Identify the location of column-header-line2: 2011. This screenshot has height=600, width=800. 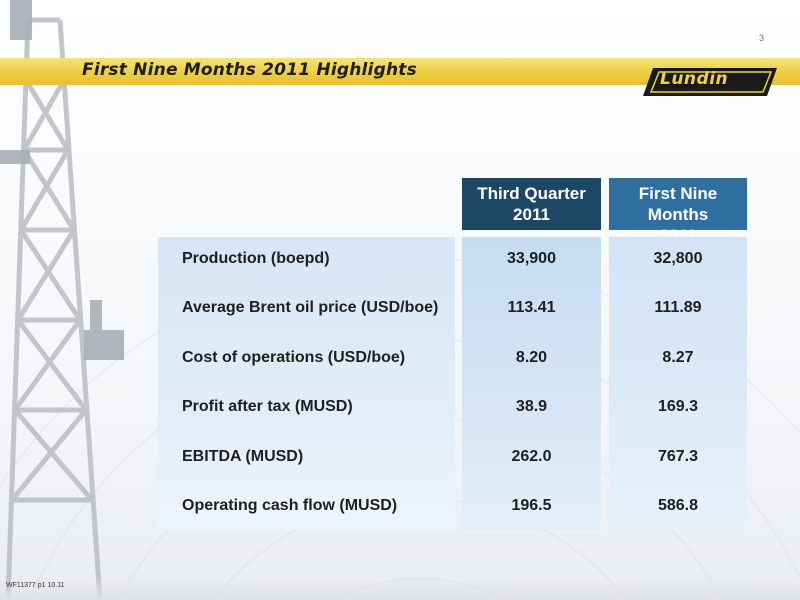
(531, 214).